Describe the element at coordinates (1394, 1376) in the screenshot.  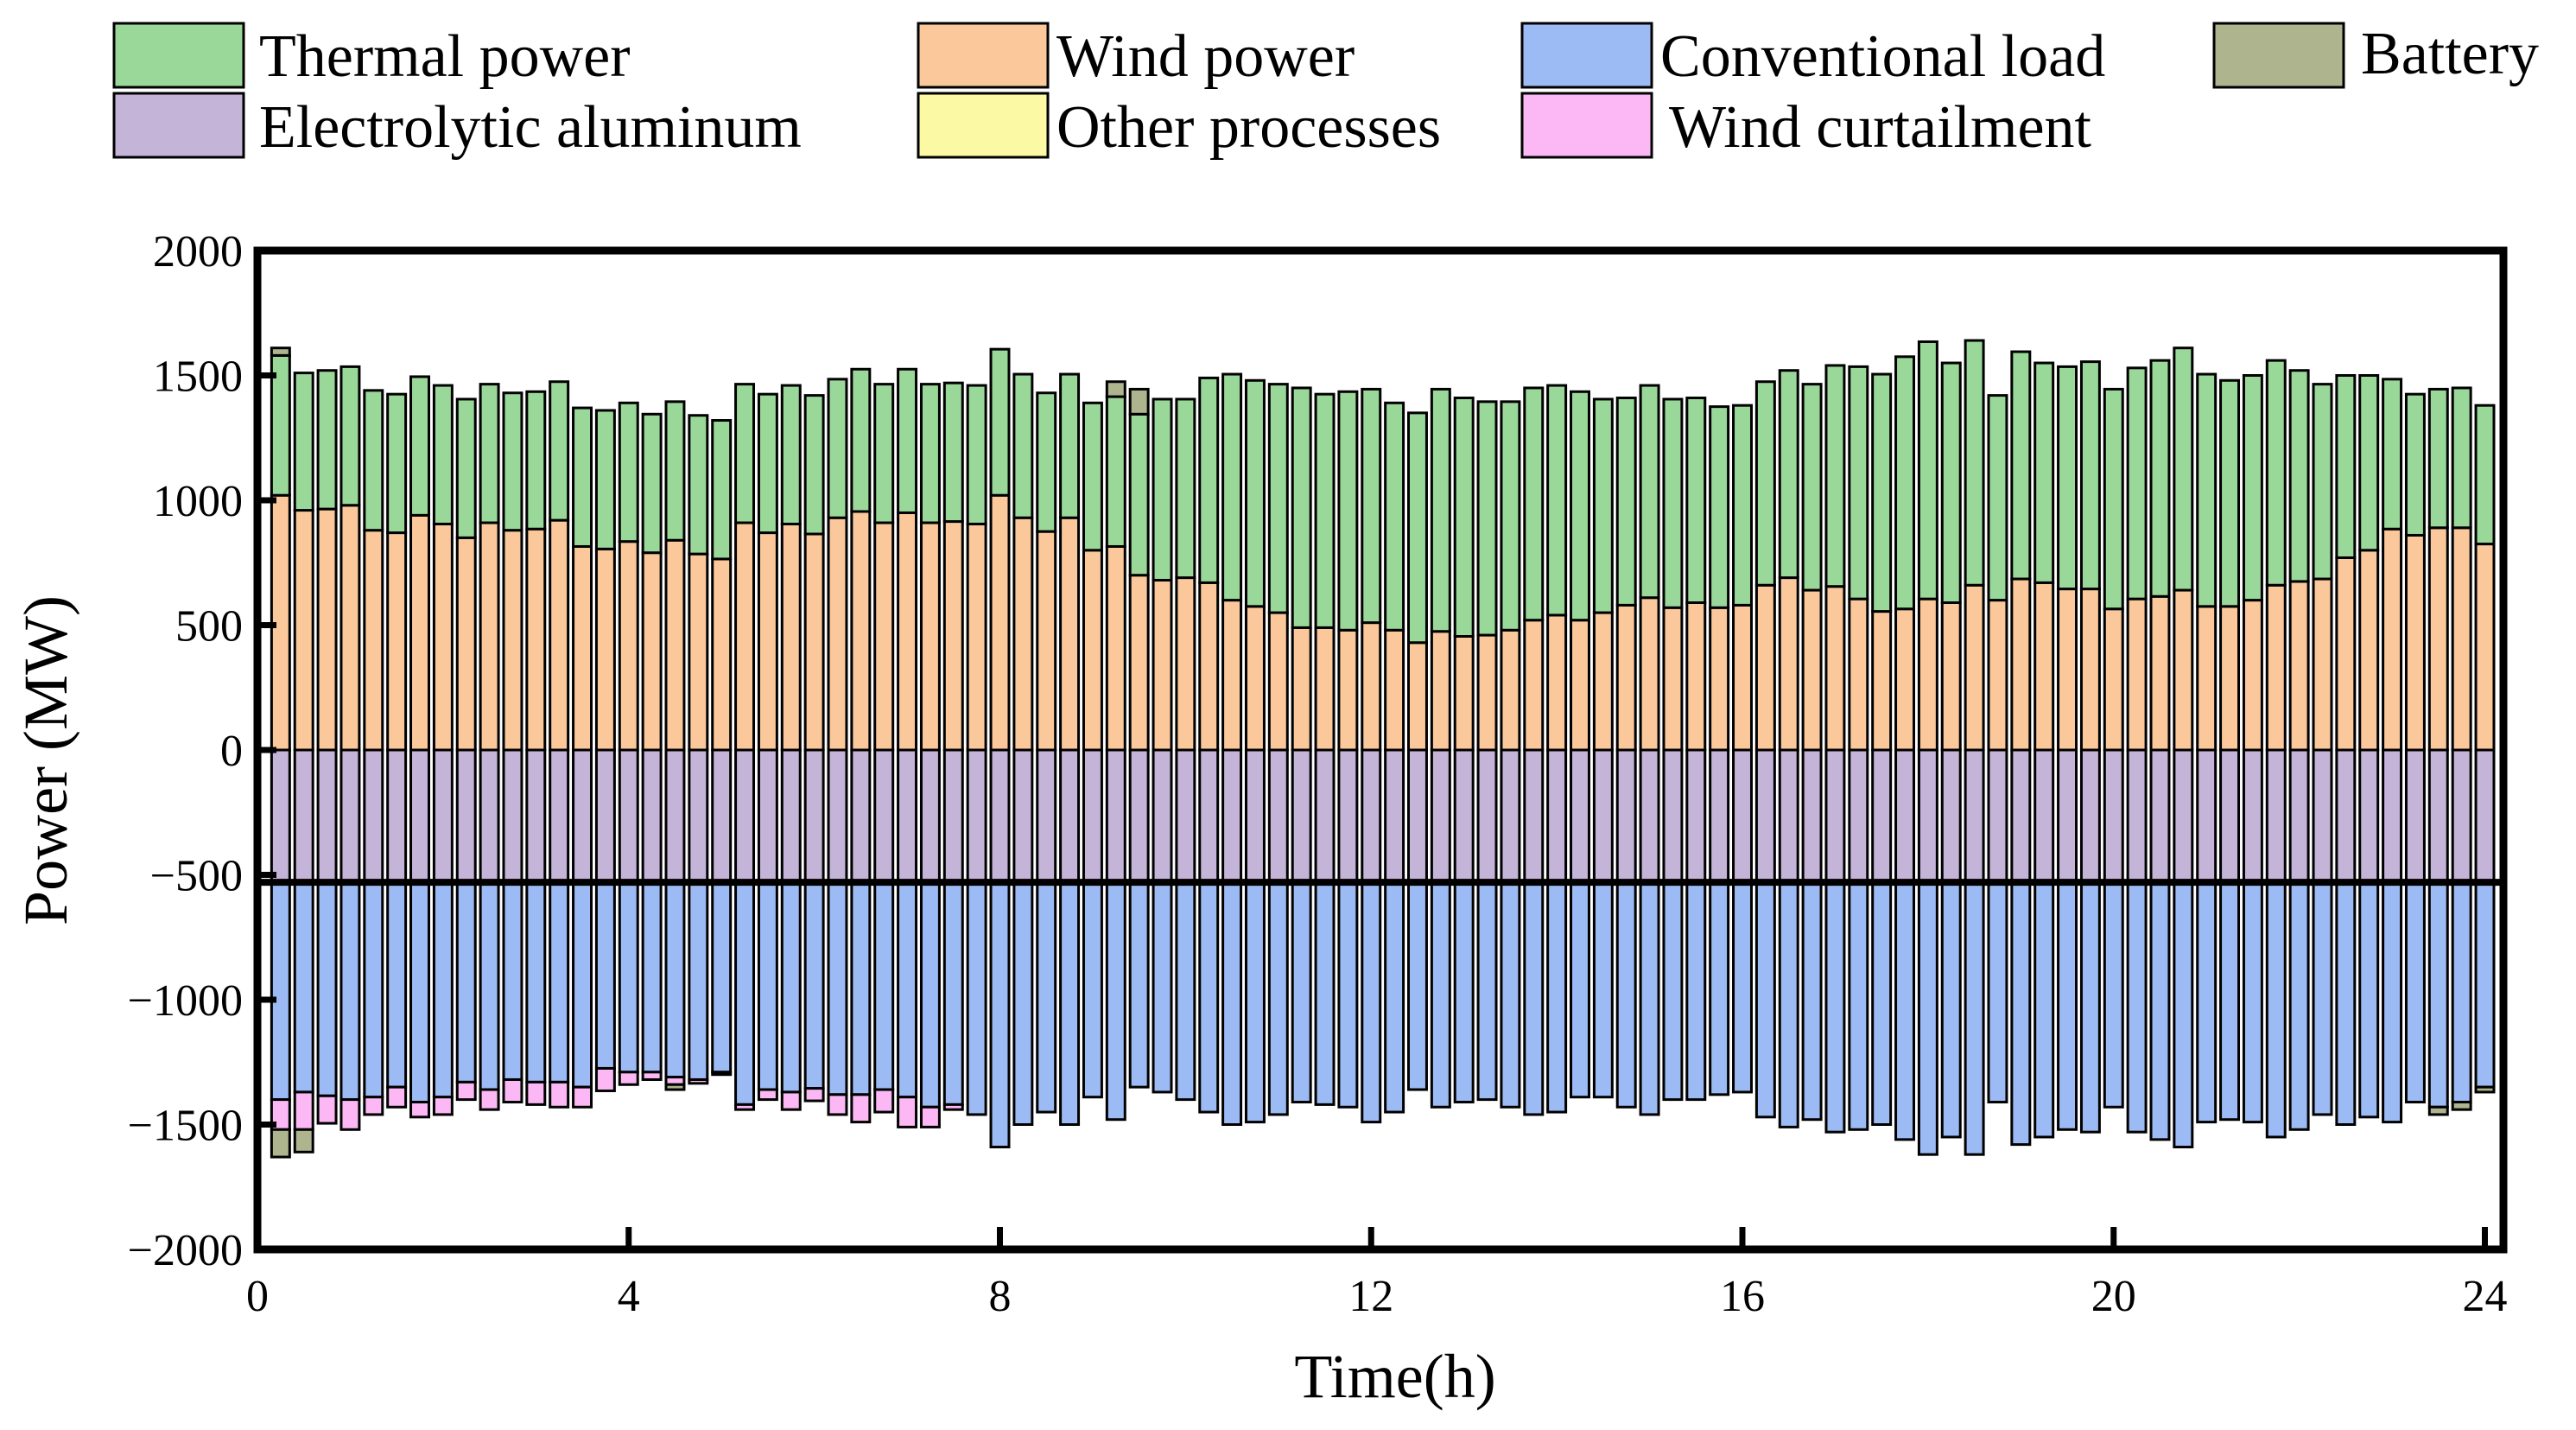
I see `x-axis-label: Time(h)` at that location.